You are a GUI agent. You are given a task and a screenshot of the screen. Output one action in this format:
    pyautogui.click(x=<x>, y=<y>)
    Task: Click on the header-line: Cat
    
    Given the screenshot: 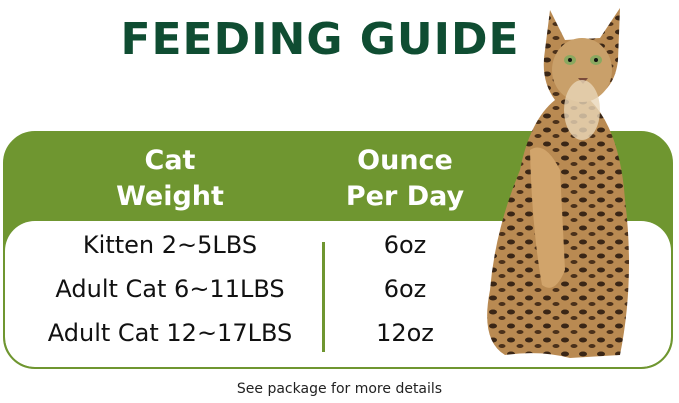 What is the action you would take?
    pyautogui.click(x=170, y=160)
    